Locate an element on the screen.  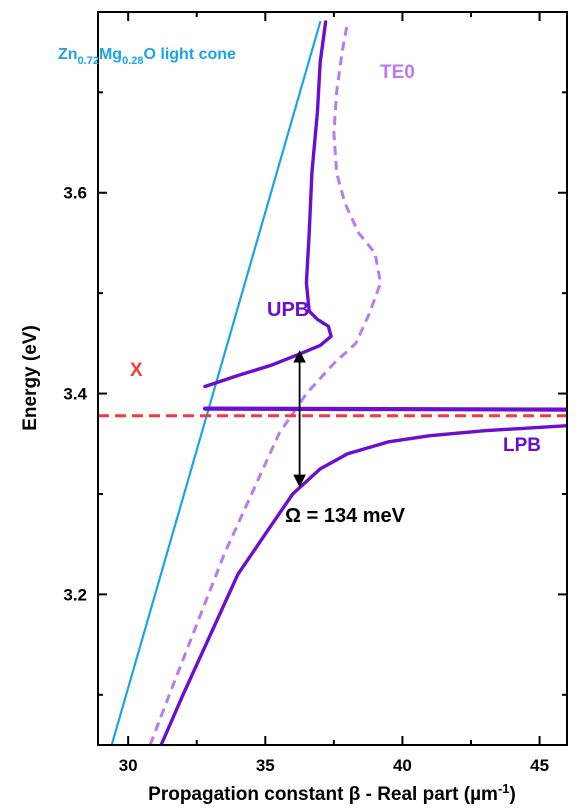
light-cone-label: Zn0.72Mg0.28O light cone is located at coordinates (147, 56).